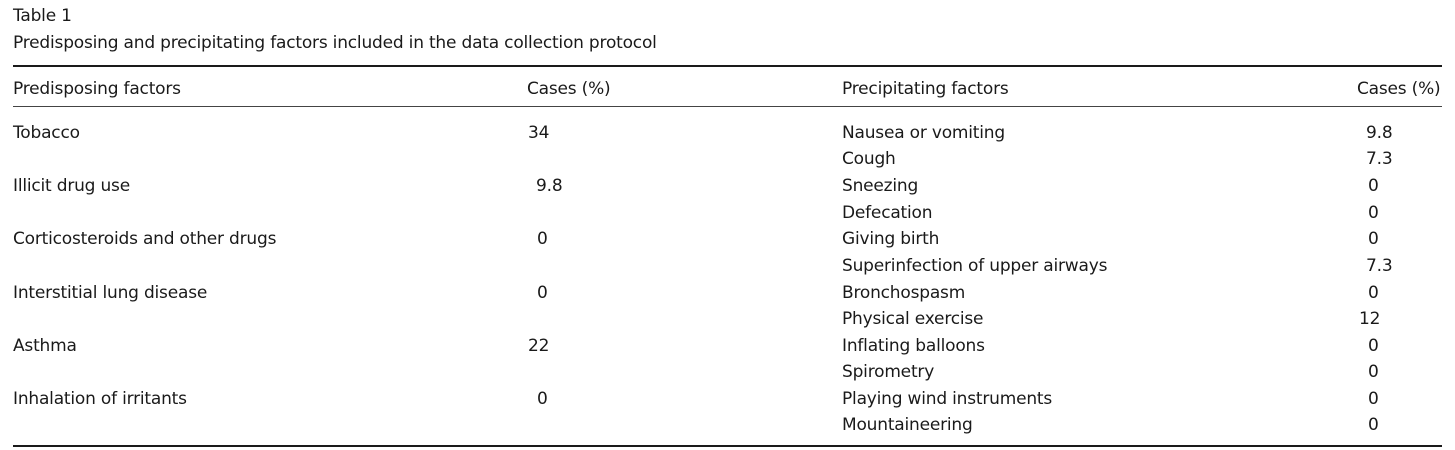 The height and width of the screenshot is (450, 1455). What do you see at coordinates (569, 89) in the screenshot?
I see `header-predisposing-cases: Cases (%)` at bounding box center [569, 89].